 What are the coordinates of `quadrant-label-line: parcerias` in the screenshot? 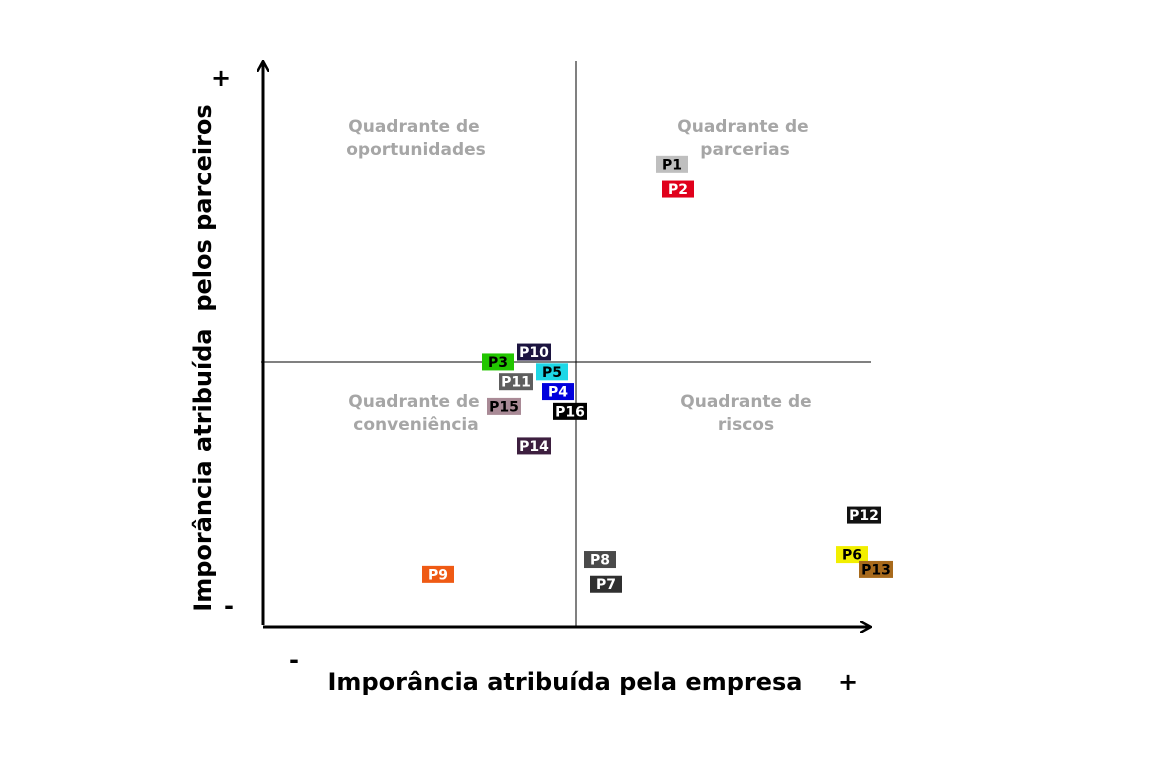 It's located at (744, 150).